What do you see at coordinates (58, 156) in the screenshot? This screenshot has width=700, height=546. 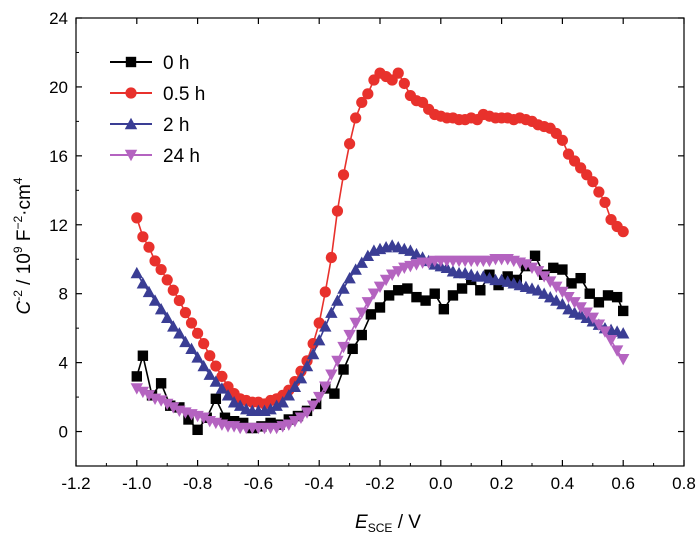 I see `y-tick-label: 16` at bounding box center [58, 156].